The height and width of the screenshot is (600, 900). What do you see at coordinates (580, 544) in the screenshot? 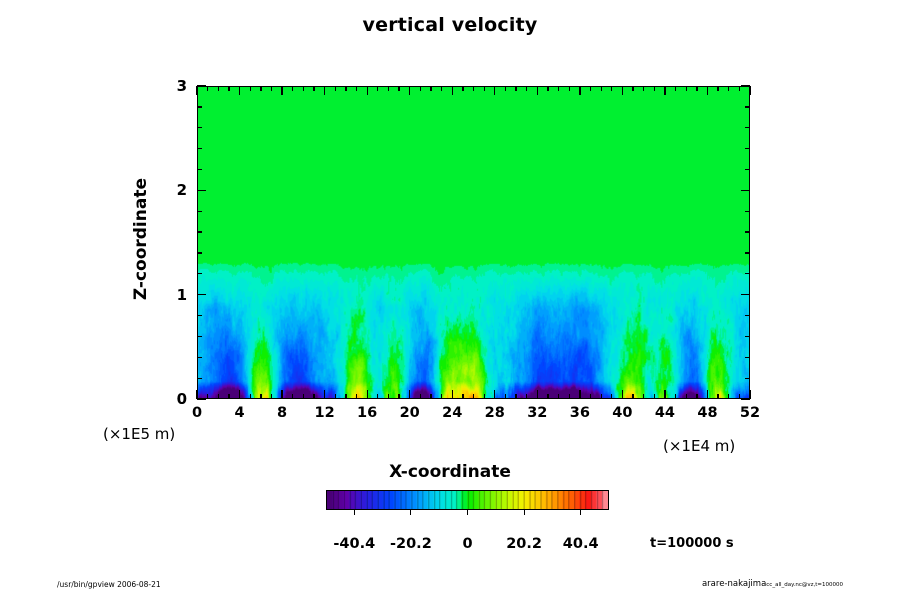
I see `colorbar-tick-label: 40.4` at bounding box center [580, 544].